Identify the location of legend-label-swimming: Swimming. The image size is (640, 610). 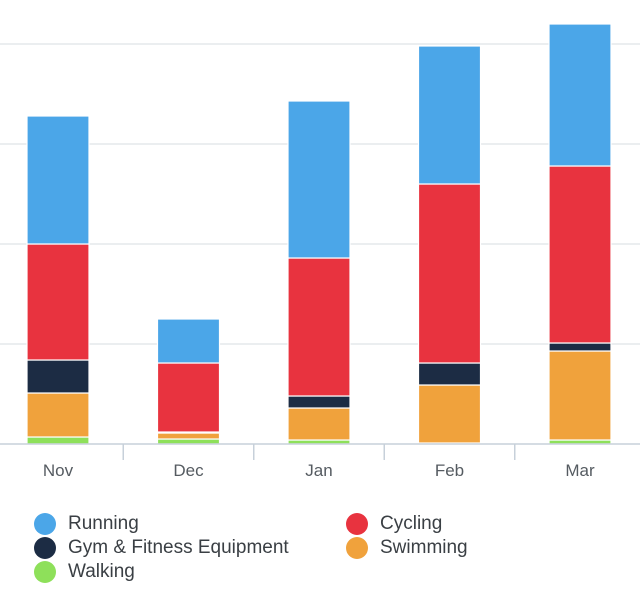
(424, 547).